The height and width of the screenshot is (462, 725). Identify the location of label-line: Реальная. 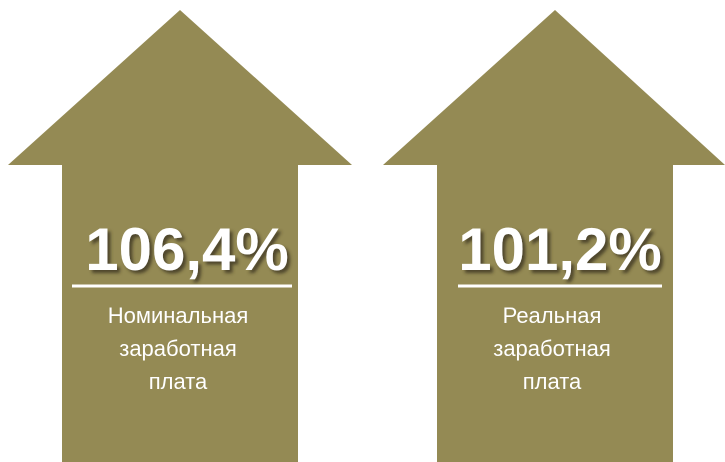
(552, 315).